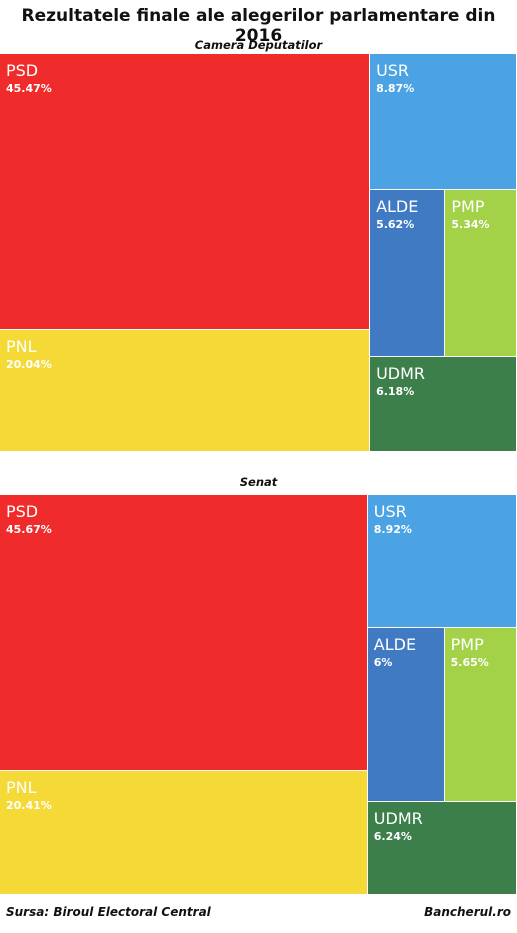  Describe the element at coordinates (481, 273) in the screenshot. I see `tile-pmp: PMP 5.34%` at that location.